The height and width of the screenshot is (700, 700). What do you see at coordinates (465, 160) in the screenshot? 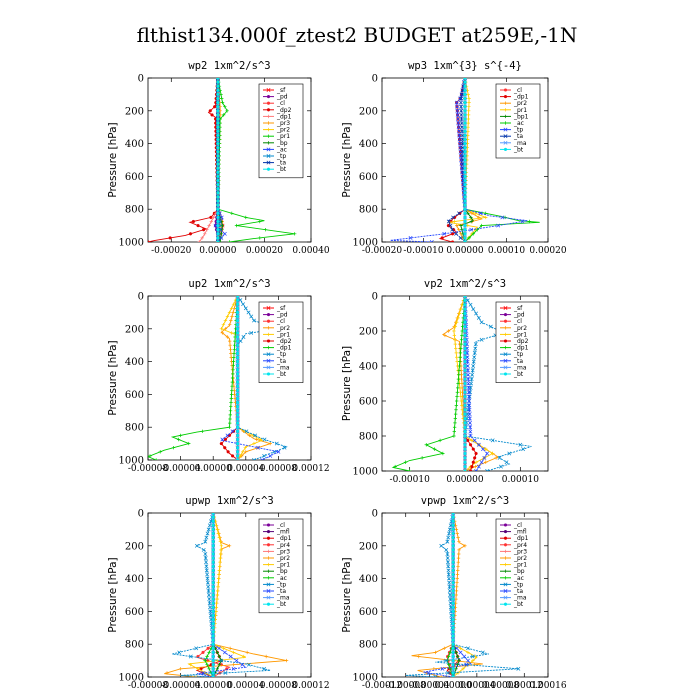
I see `panel-wp3-series-group` at bounding box center [465, 160].